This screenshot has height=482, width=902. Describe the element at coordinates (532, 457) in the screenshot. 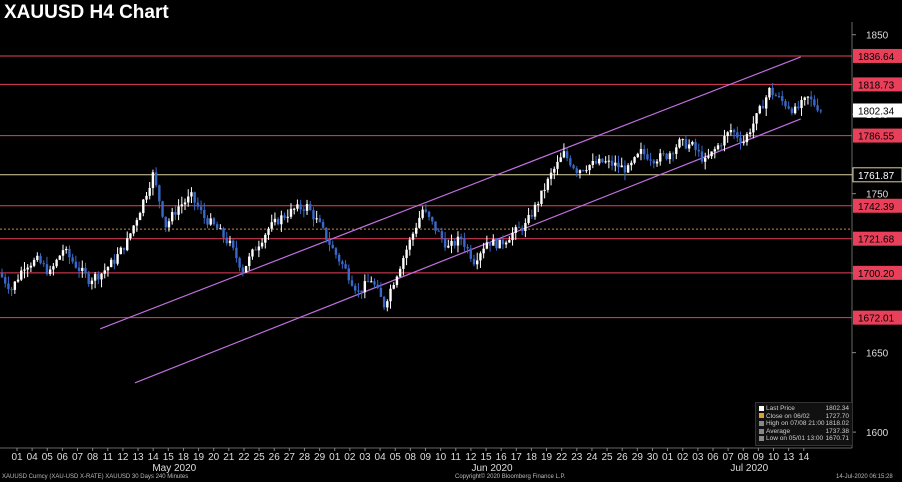

I see `x-tick-label: 18` at that location.